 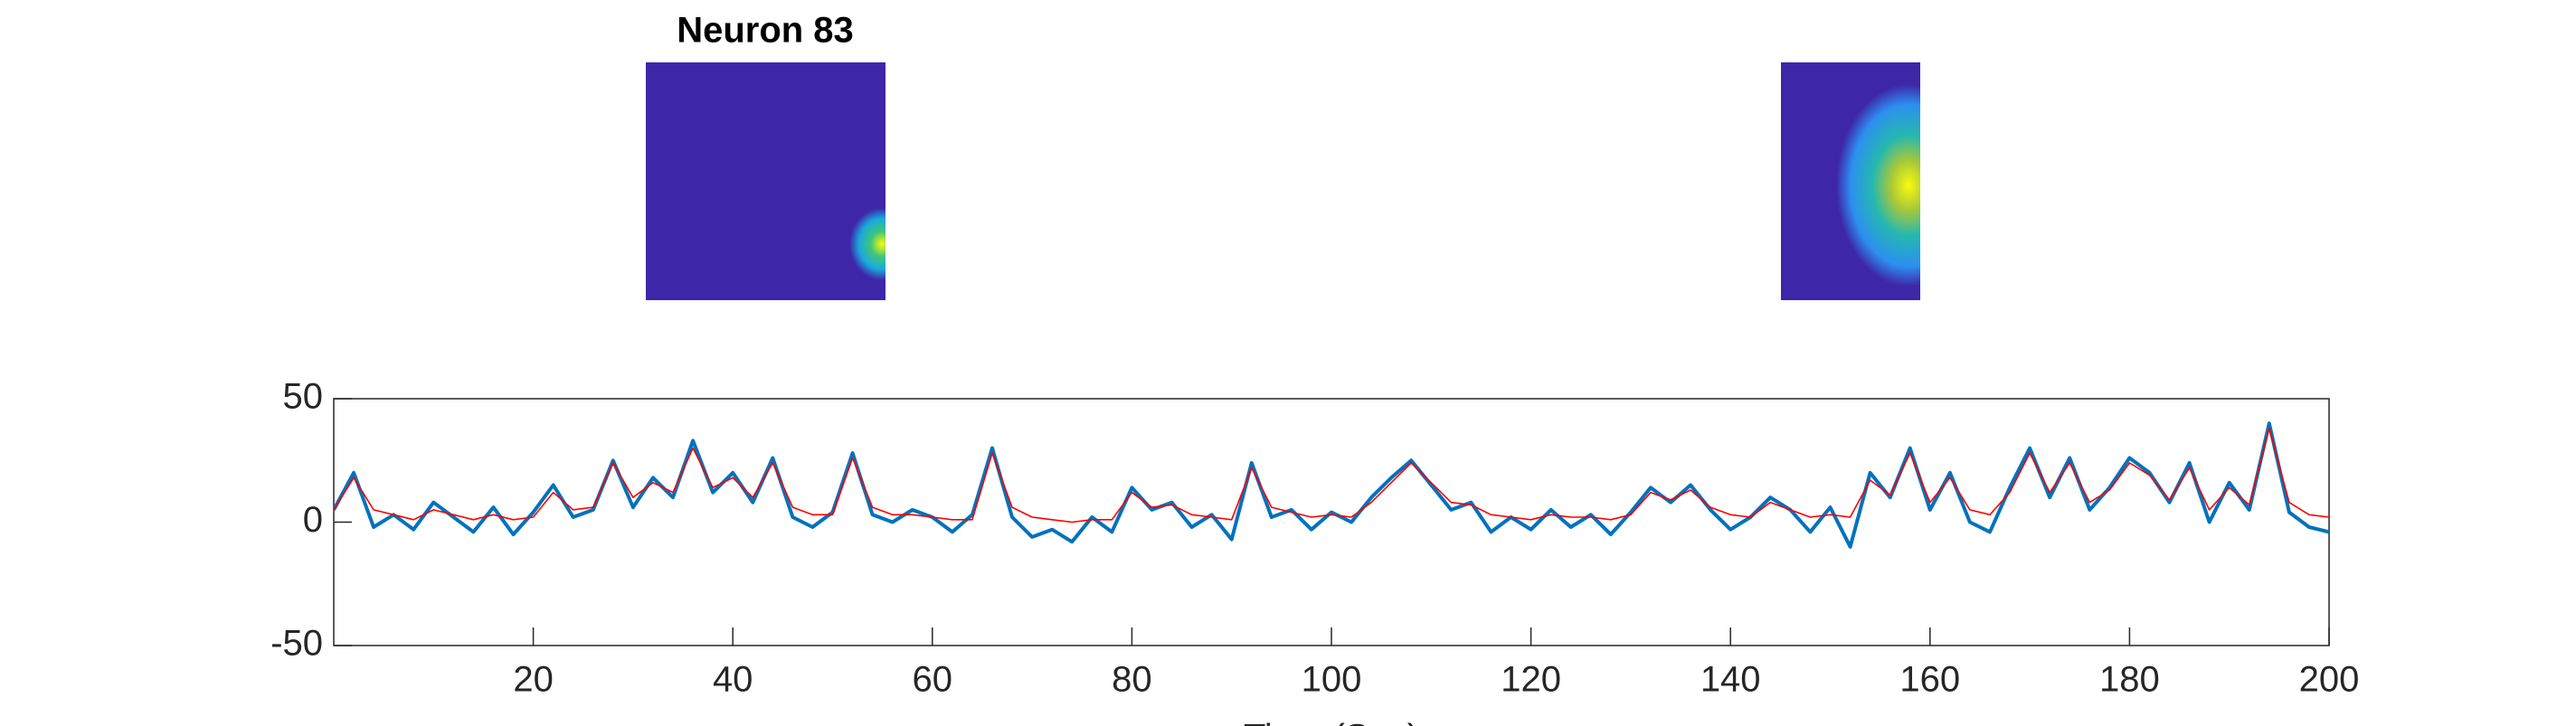 What do you see at coordinates (1332, 680) in the screenshot?
I see `x-tick-label: 100` at bounding box center [1332, 680].